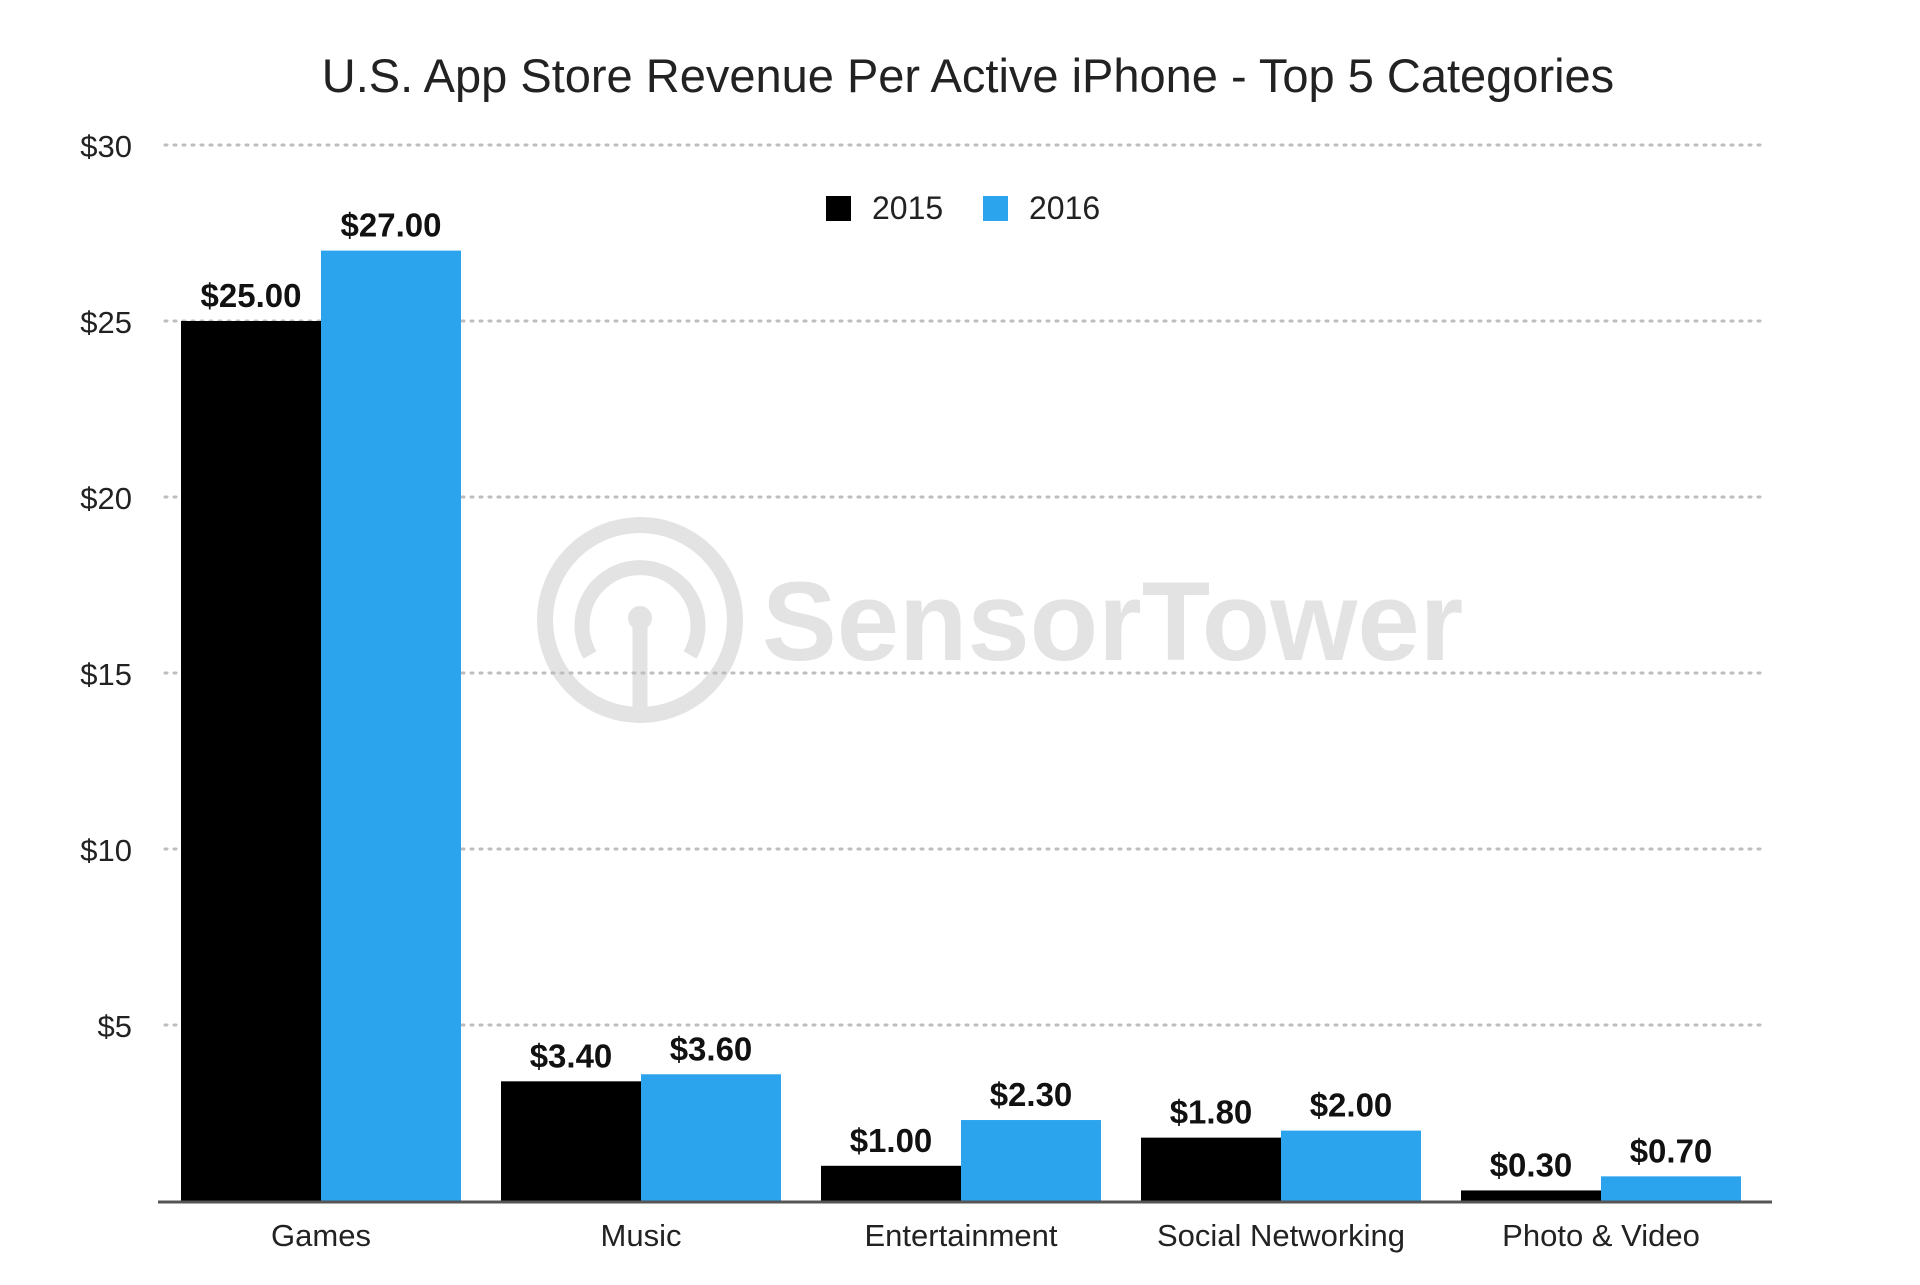 Image resolution: width=1920 pixels, height=1285 pixels. I want to click on legend-swatch-2015, so click(838, 208).